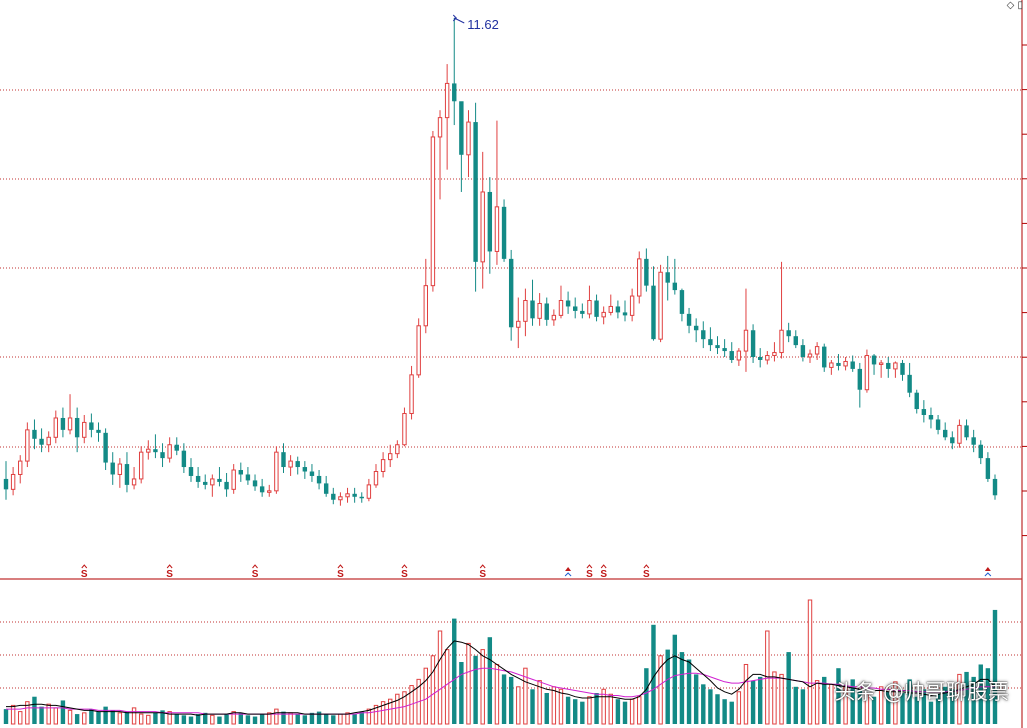  Describe the element at coordinates (921, 692) in the screenshot. I see `watermark-text: 头条 @帅哥聊股票` at that location.